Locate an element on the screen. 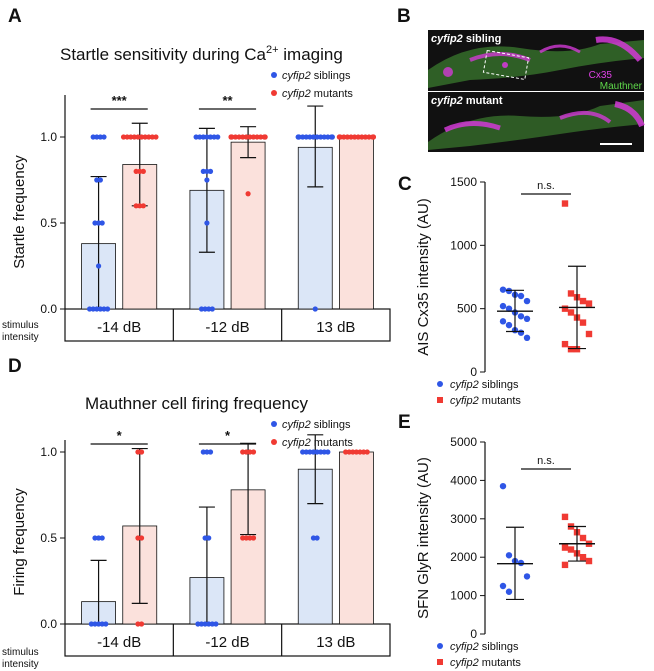 The width and height of the screenshot is (654, 671). chart-a-stim-box is located at coordinates (227, 325).